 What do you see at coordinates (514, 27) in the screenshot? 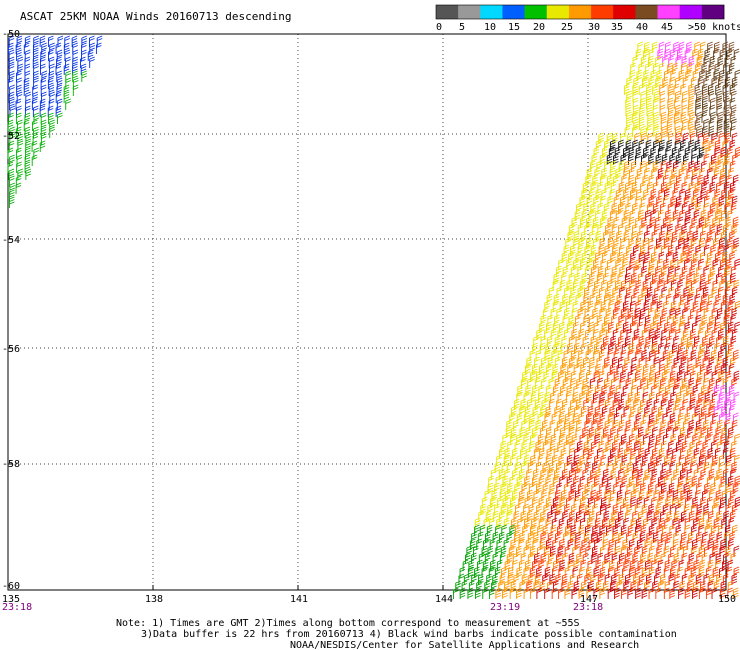
I see `legend-label-15: 15` at bounding box center [514, 27].